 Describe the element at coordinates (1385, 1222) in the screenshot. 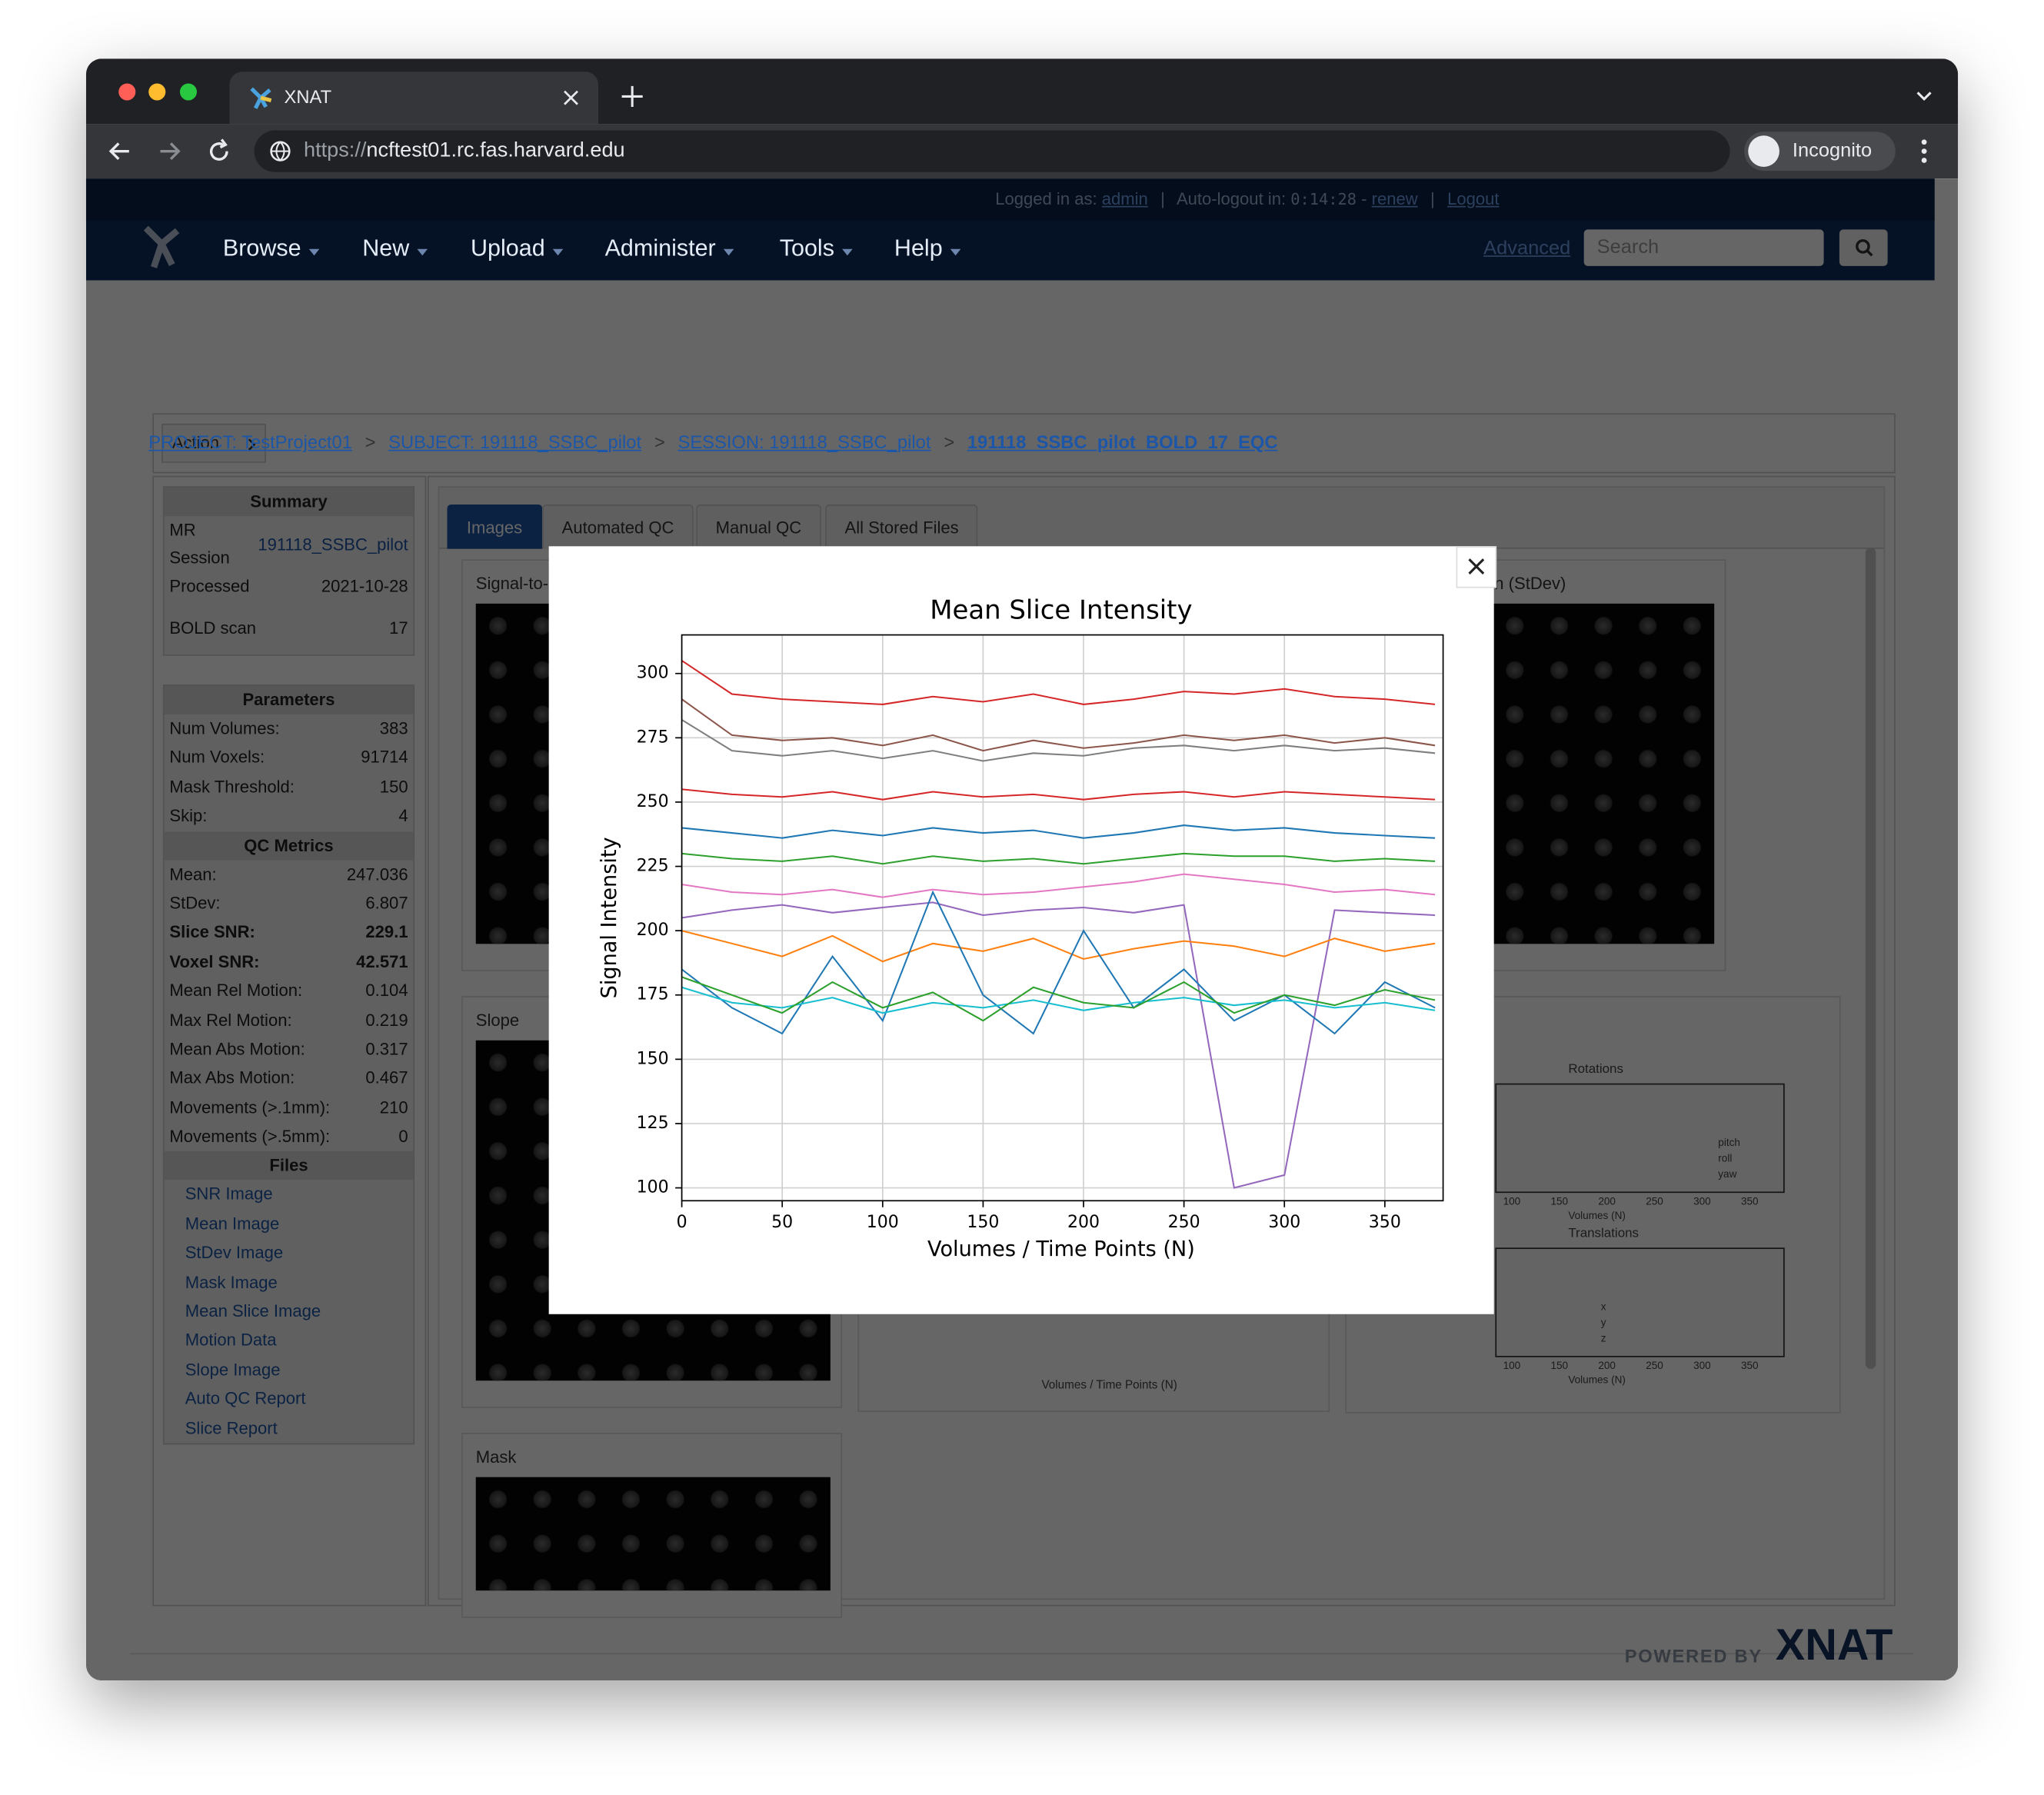

I see `x-tick-label: 350` at that location.